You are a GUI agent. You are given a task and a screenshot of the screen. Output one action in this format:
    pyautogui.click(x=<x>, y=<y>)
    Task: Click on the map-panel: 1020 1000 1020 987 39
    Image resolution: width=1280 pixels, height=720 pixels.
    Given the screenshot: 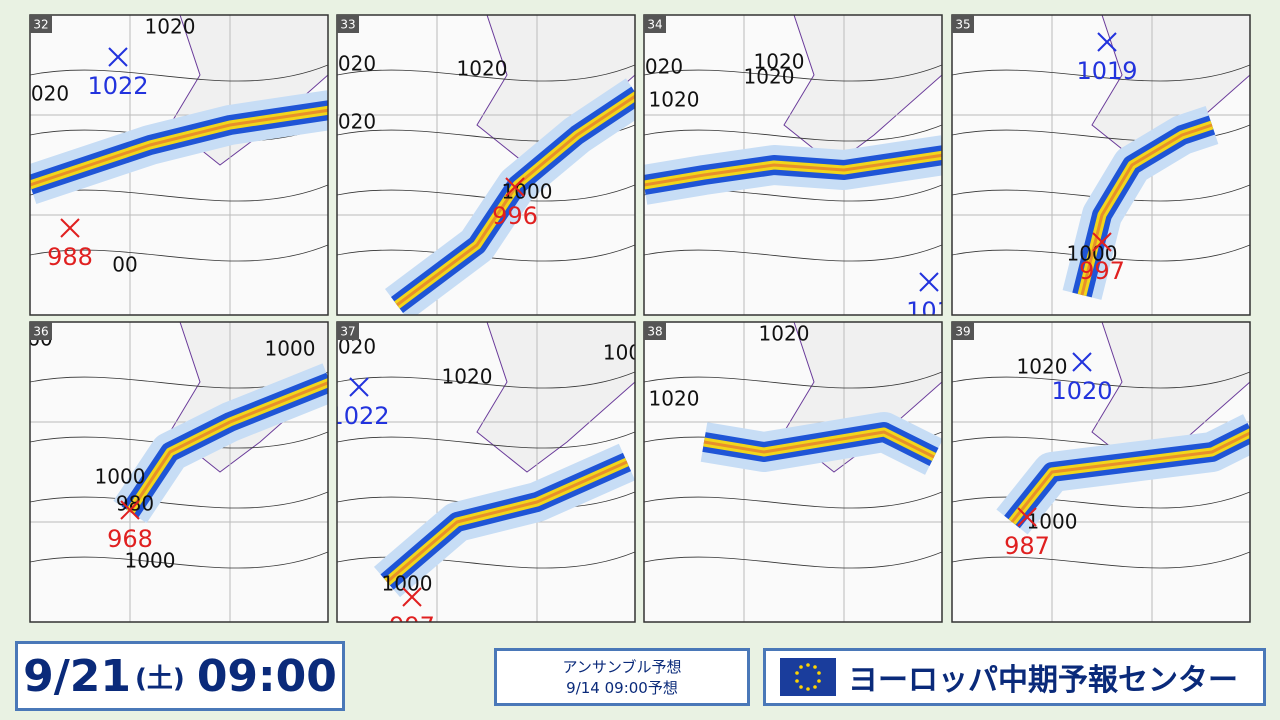 What is the action you would take?
    pyautogui.click(x=1101, y=472)
    